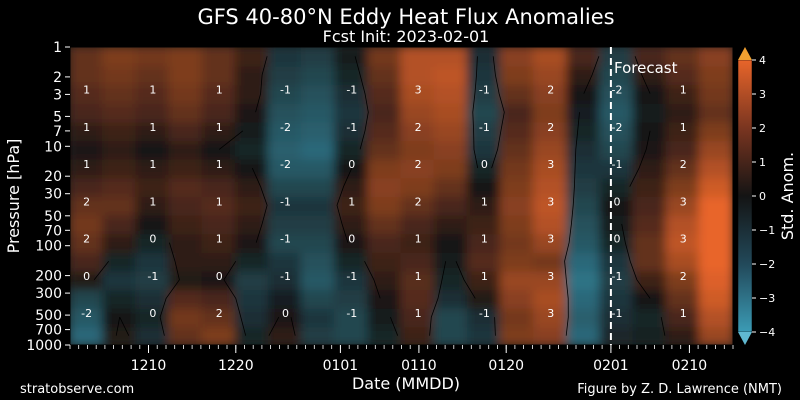  What do you see at coordinates (745, 338) in the screenshot?
I see `colorbar-min-arrow` at bounding box center [745, 338].